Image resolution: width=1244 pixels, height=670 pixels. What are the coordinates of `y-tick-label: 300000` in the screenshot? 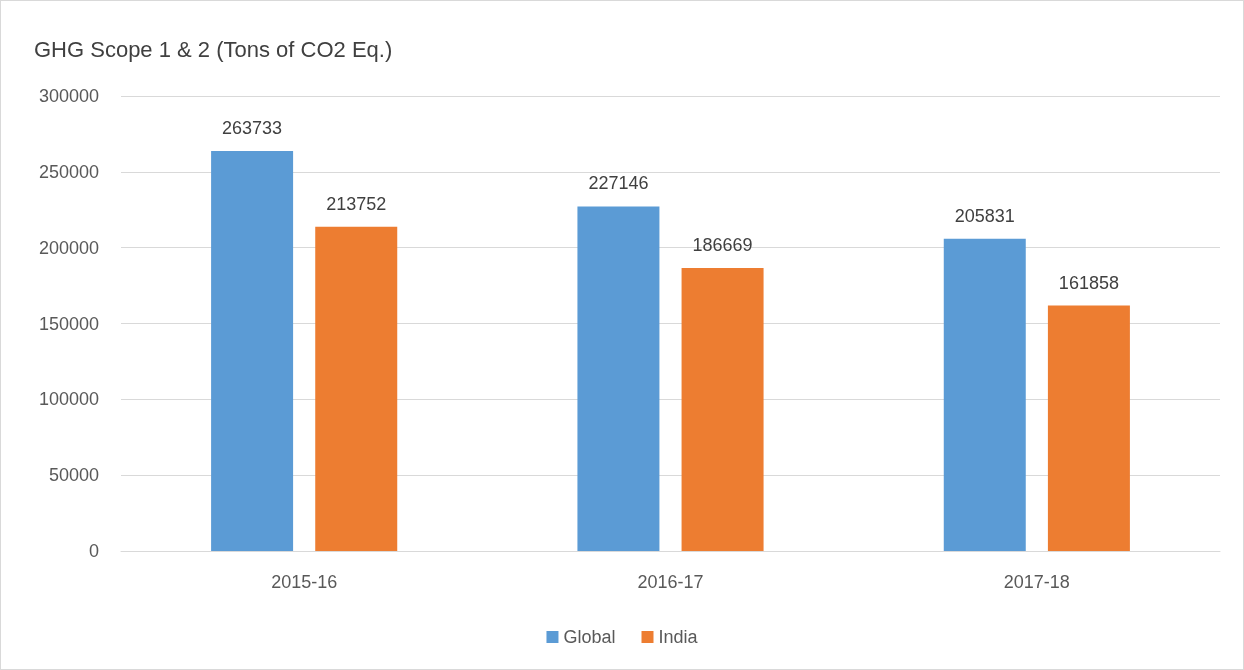 It's located at (68, 96).